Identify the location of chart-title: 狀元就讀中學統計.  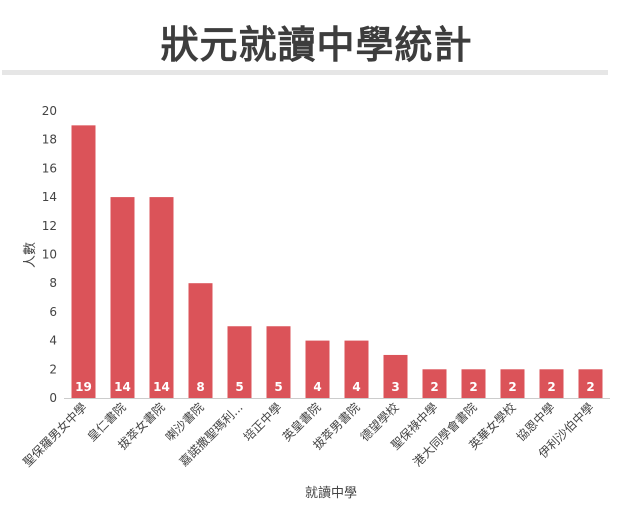
(316, 45).